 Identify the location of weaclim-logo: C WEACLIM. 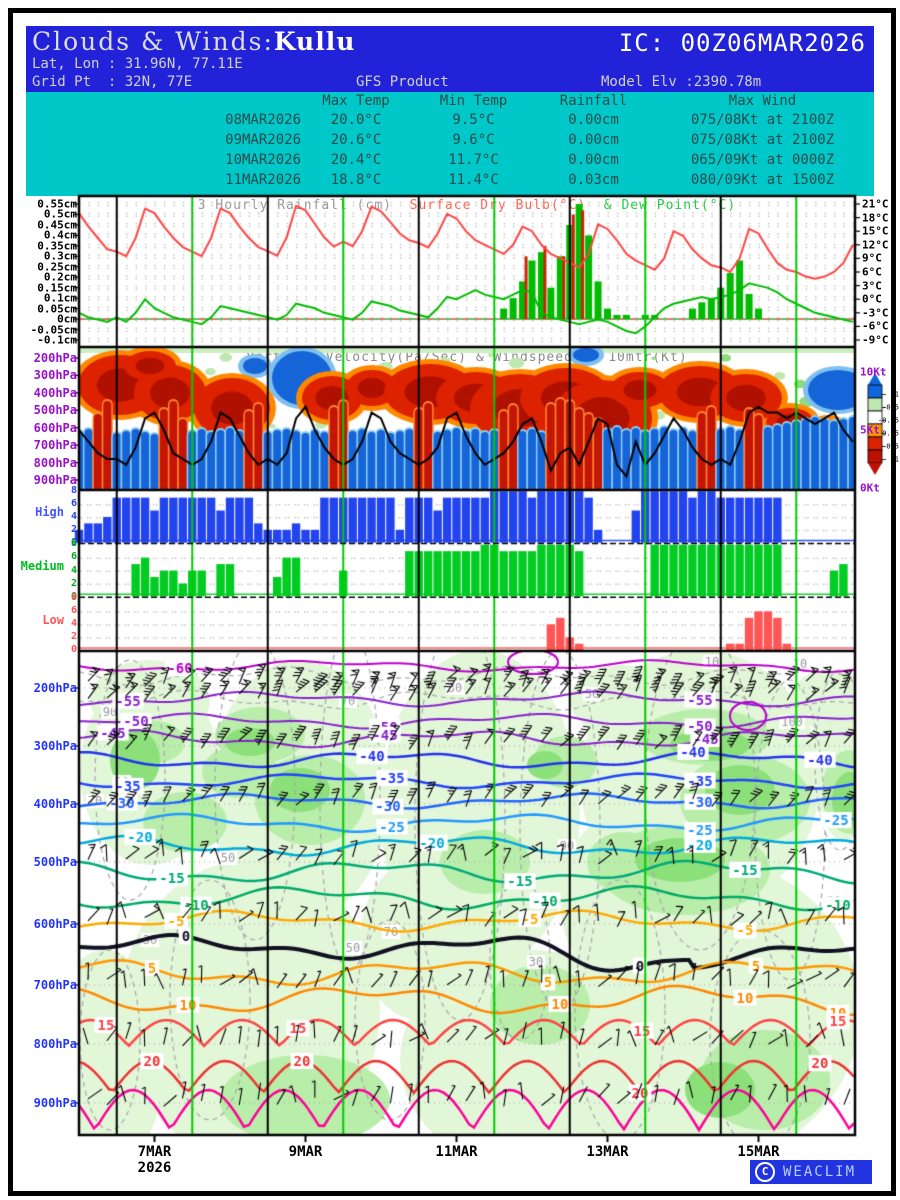
(811, 1172).